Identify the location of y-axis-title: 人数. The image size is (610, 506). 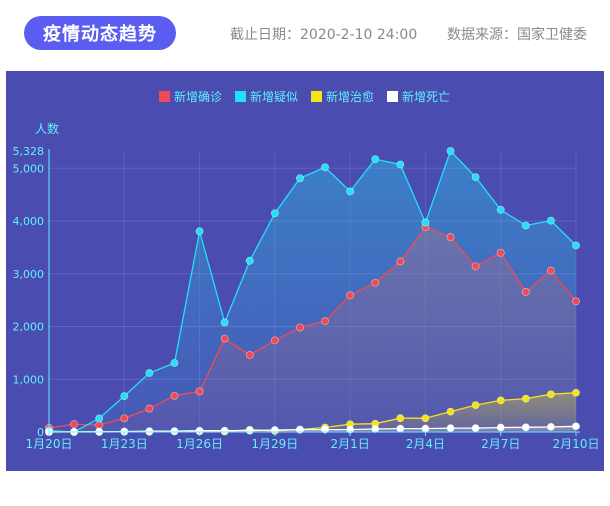
(47, 128).